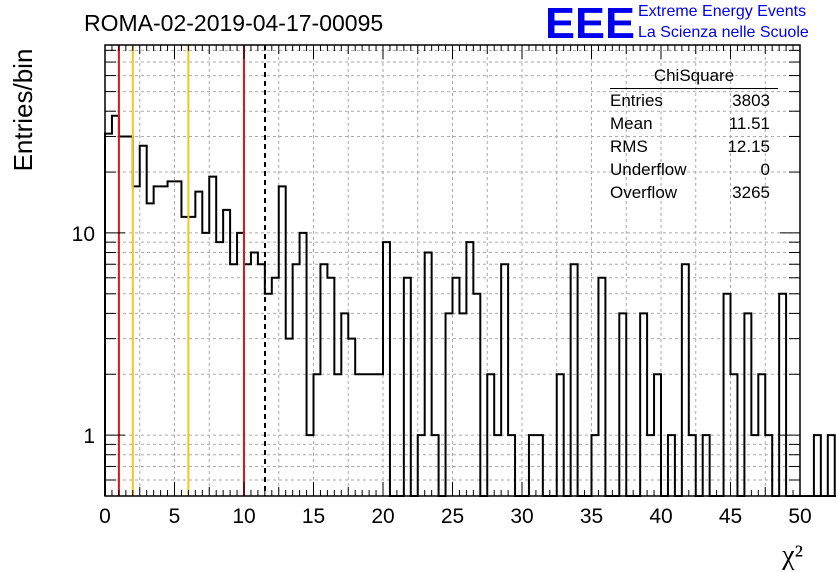 The height and width of the screenshot is (572, 836). I want to click on x-tick-label: 0, so click(105, 516).